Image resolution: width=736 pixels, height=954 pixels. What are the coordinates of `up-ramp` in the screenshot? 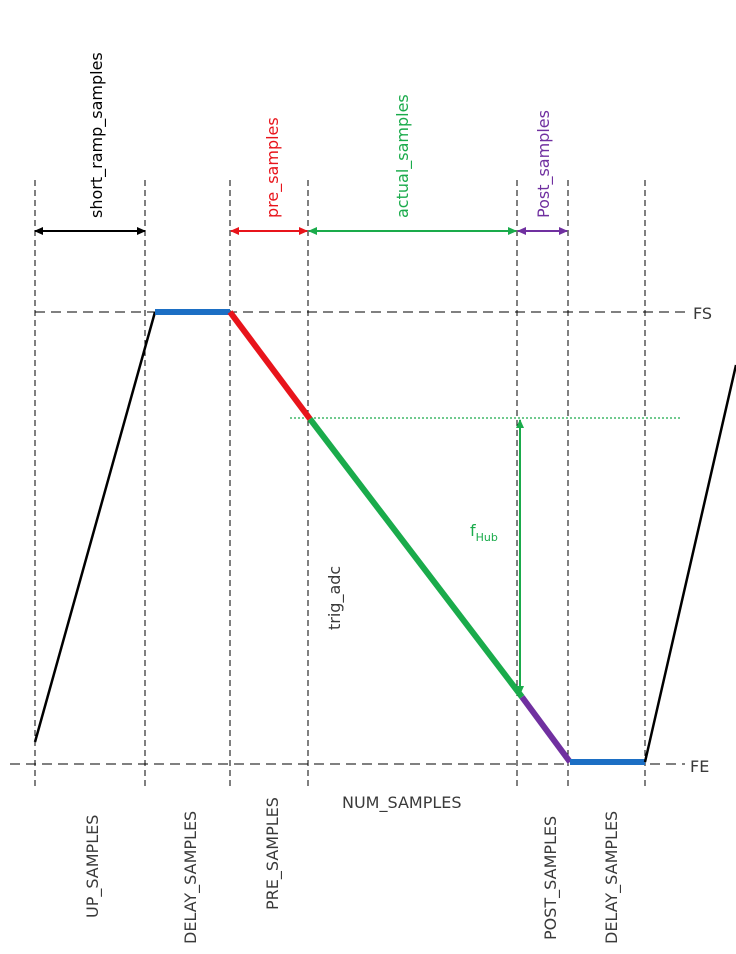 It's located at (95, 527).